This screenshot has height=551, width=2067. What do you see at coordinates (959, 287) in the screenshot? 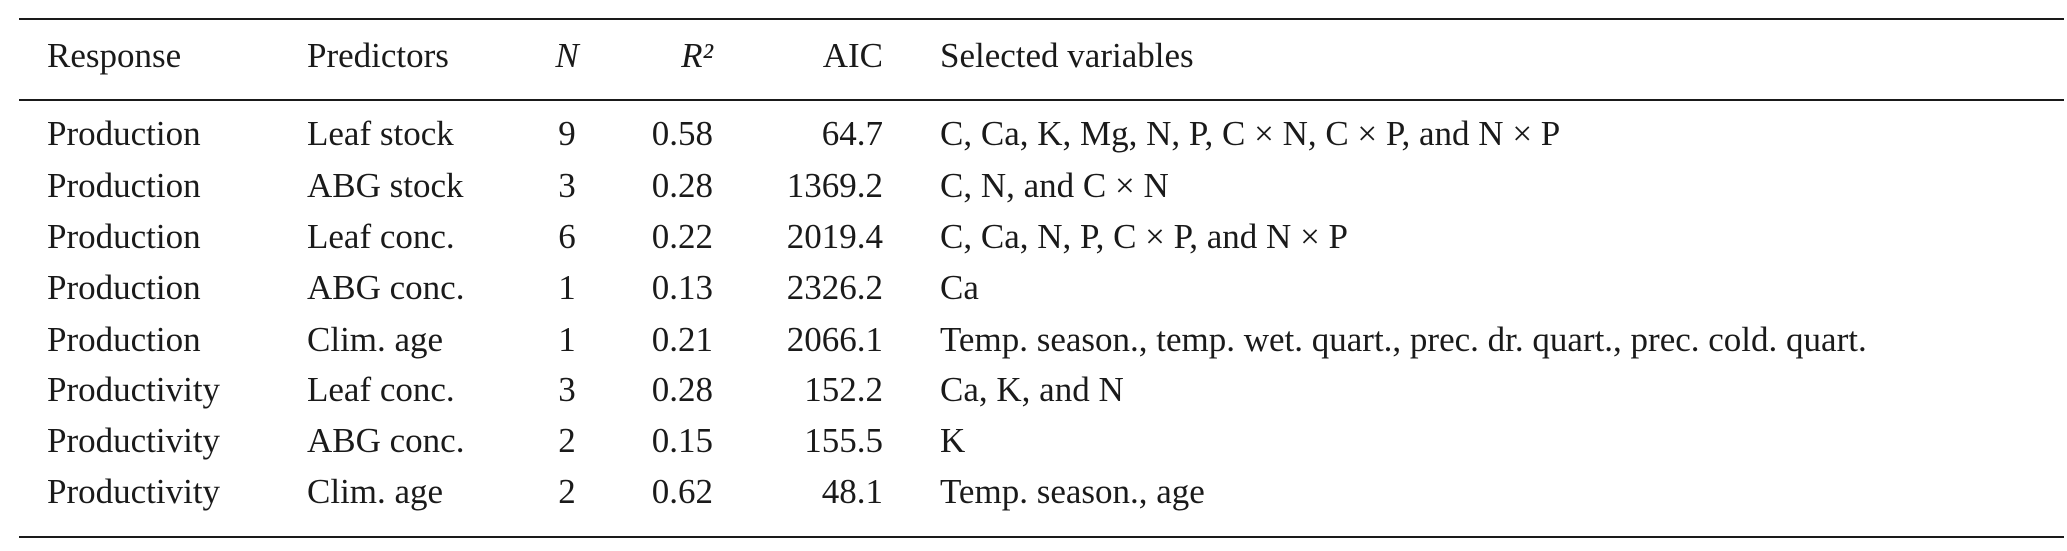
I see `table-cell: Ca` at bounding box center [959, 287].